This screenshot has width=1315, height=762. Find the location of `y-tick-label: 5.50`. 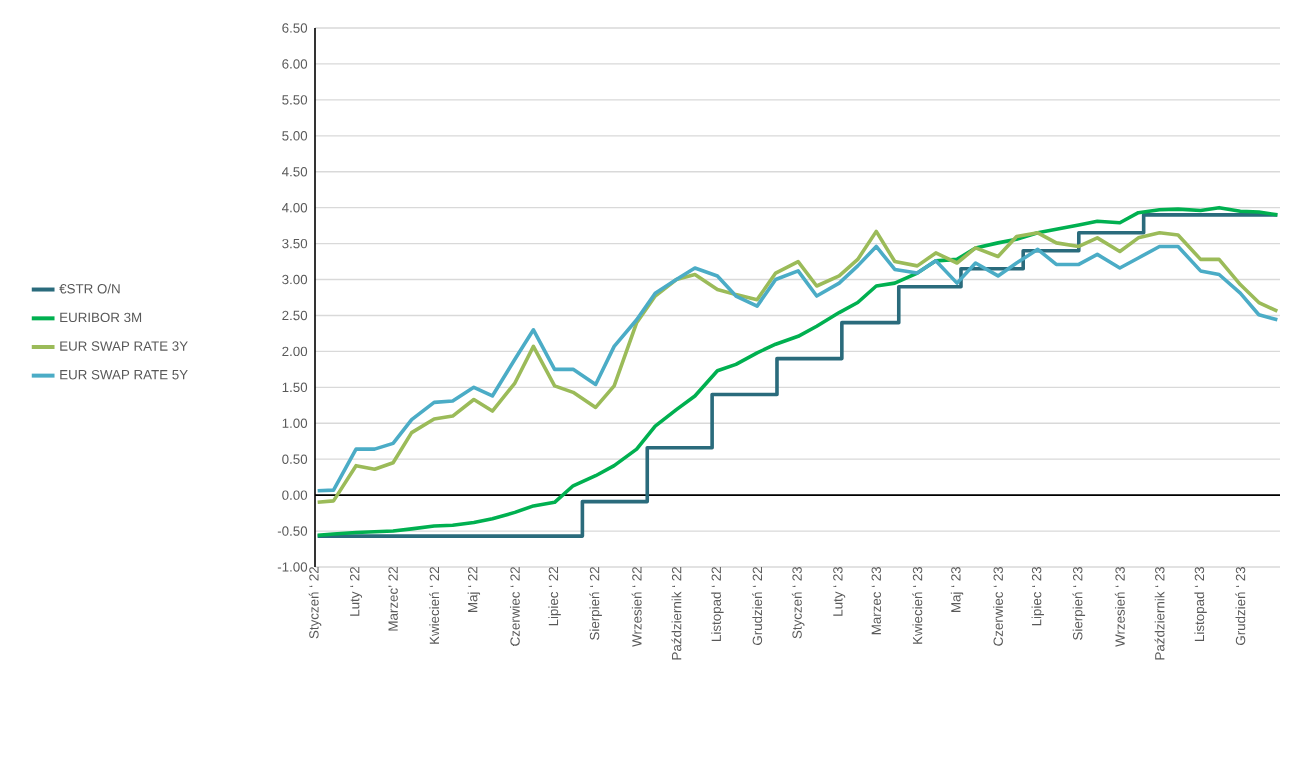

y-tick-label: 5.50 is located at coordinates (295, 100).